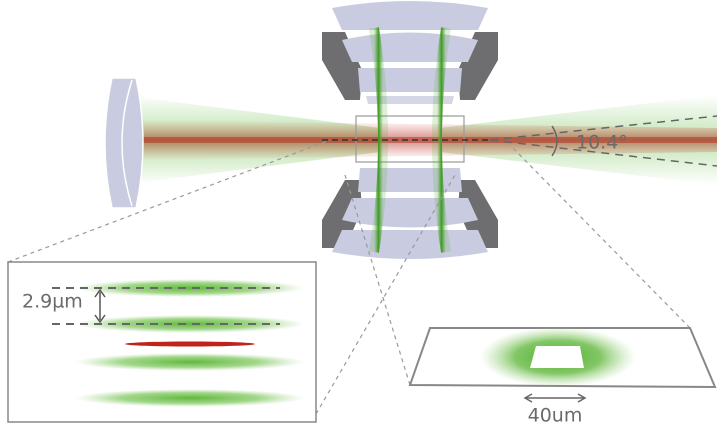 This screenshot has width=717, height=427. Describe the element at coordinates (555, 416) in the screenshot. I see `spot-size-label: 40um` at that location.